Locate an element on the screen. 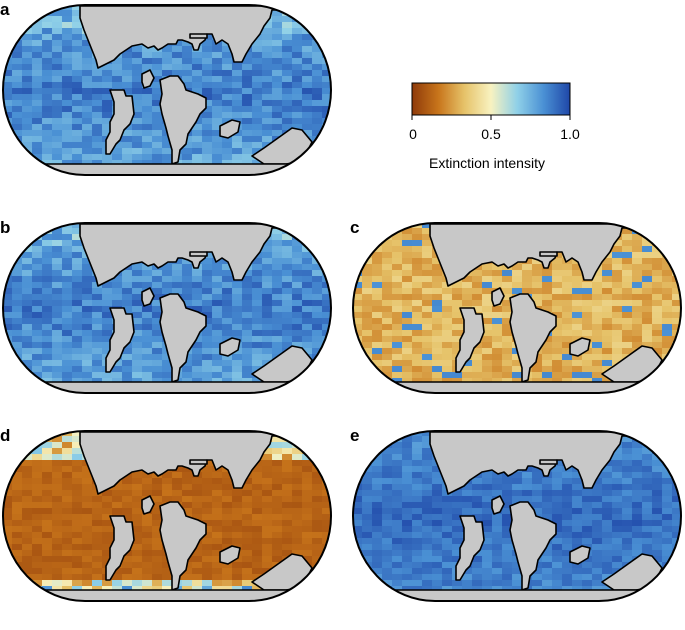  map-d is located at coordinates (167, 516).